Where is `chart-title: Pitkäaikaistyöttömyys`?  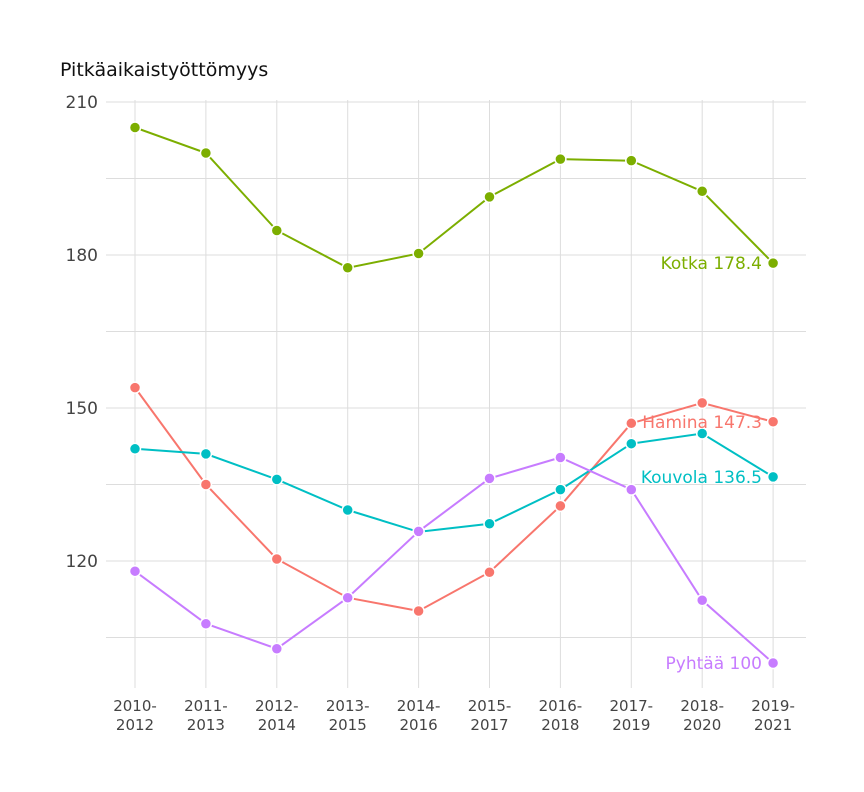 chart-title: Pitkäaikaistyöttömyys is located at coordinates (164, 70).